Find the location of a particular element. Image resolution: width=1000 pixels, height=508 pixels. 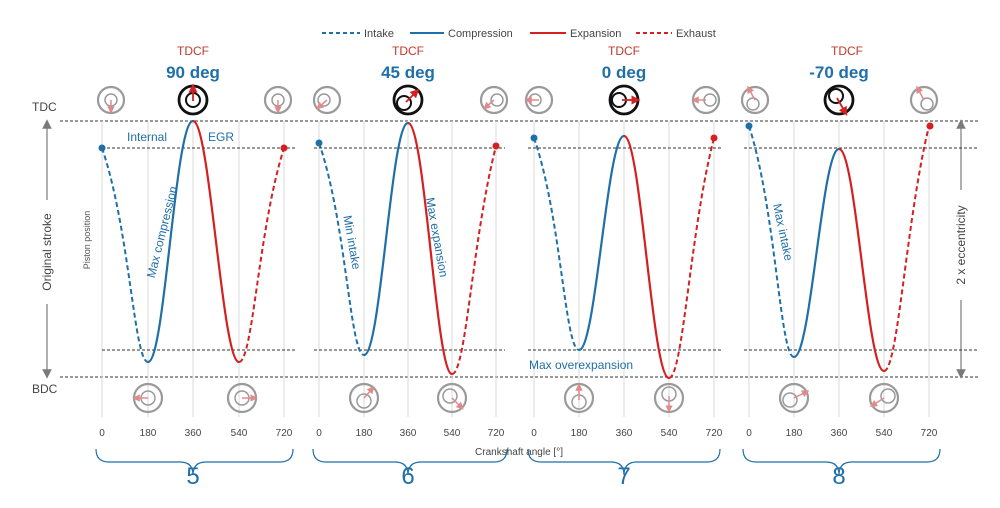

panel-6-tick-540: 540 is located at coordinates (452, 433).